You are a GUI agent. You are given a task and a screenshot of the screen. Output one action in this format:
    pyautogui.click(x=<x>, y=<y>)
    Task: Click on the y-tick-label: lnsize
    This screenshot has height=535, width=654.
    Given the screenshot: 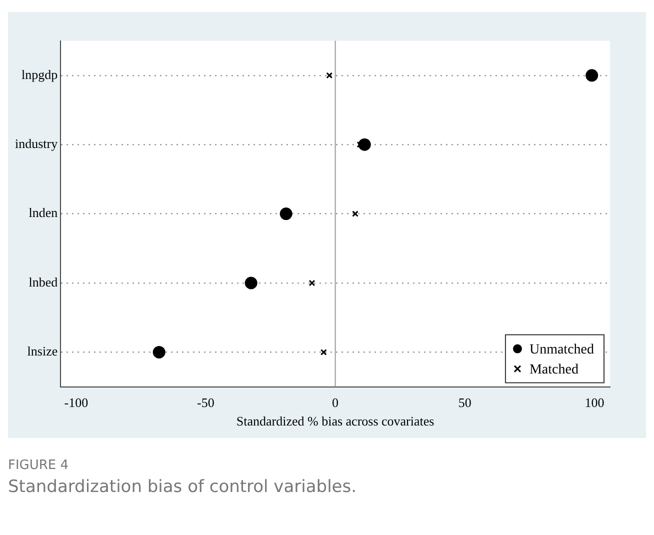 What is the action you would take?
    pyautogui.click(x=42, y=351)
    